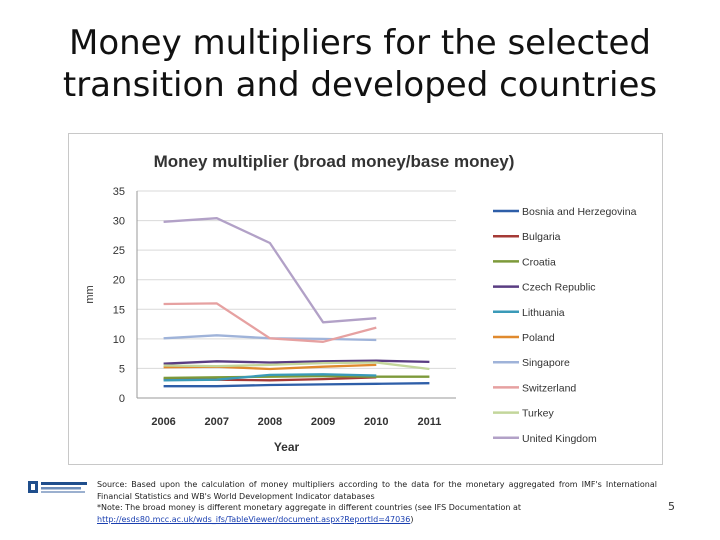 This screenshot has width=720, height=540. I want to click on y-tick-label: 35, so click(119, 192).